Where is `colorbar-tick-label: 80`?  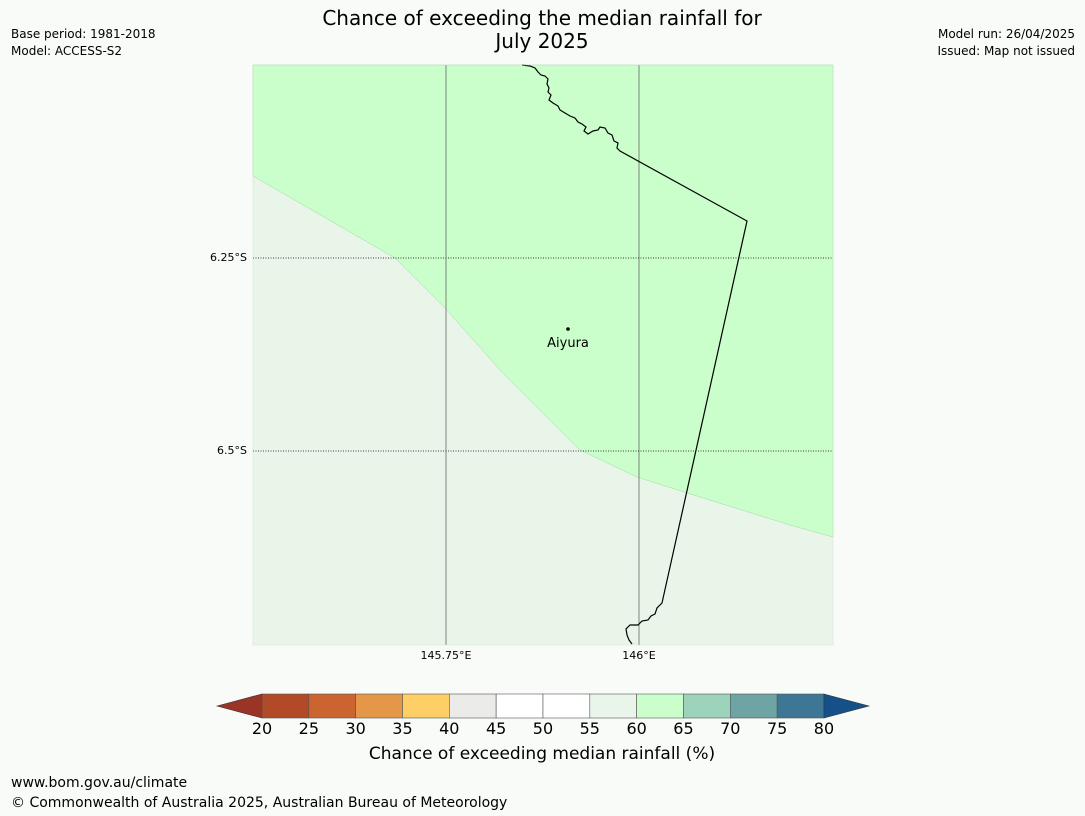
colorbar-tick-label: 80 is located at coordinates (824, 728).